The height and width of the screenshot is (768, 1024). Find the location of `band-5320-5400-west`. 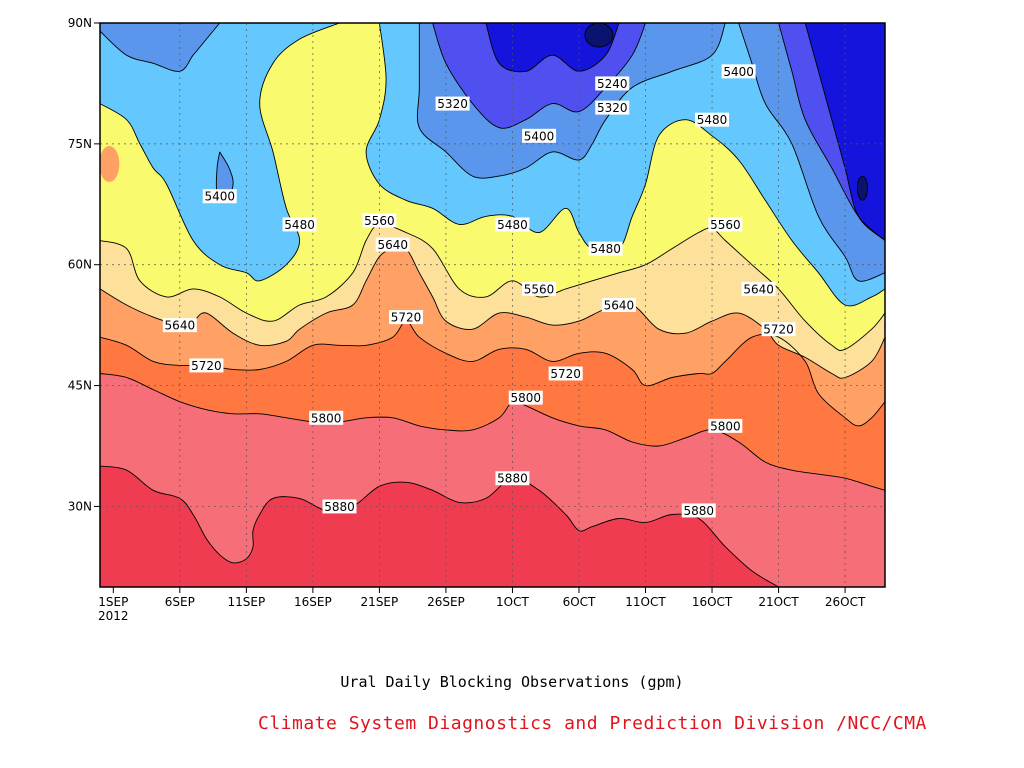

band-5320-5400-west is located at coordinates (160, 47).